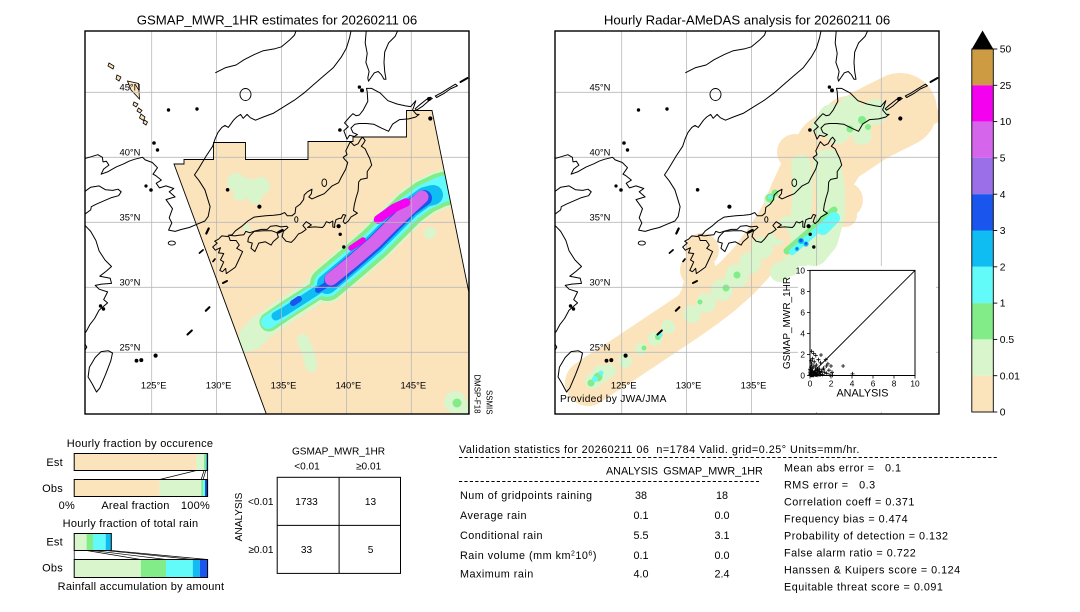 The height and width of the screenshot is (612, 1080). Describe the element at coordinates (850, 554) in the screenshot. I see `svg-text: False alarm ratio = 0.722` at that location.